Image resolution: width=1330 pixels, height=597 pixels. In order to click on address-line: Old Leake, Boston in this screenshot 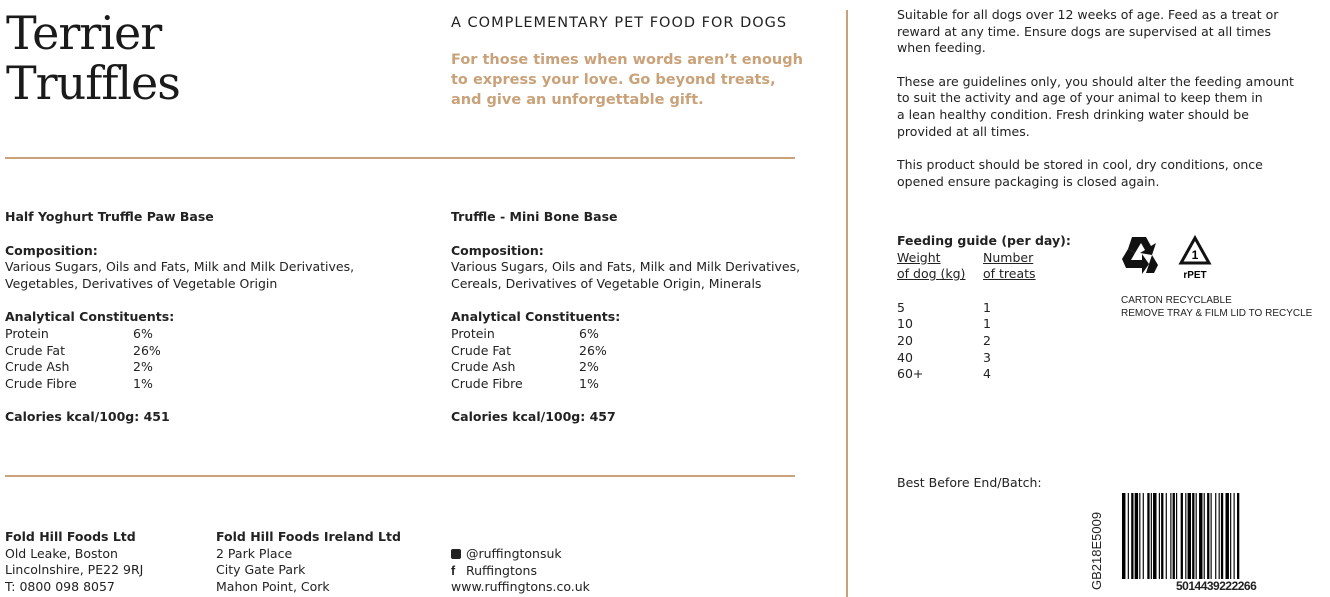, I will do `click(61, 553)`.